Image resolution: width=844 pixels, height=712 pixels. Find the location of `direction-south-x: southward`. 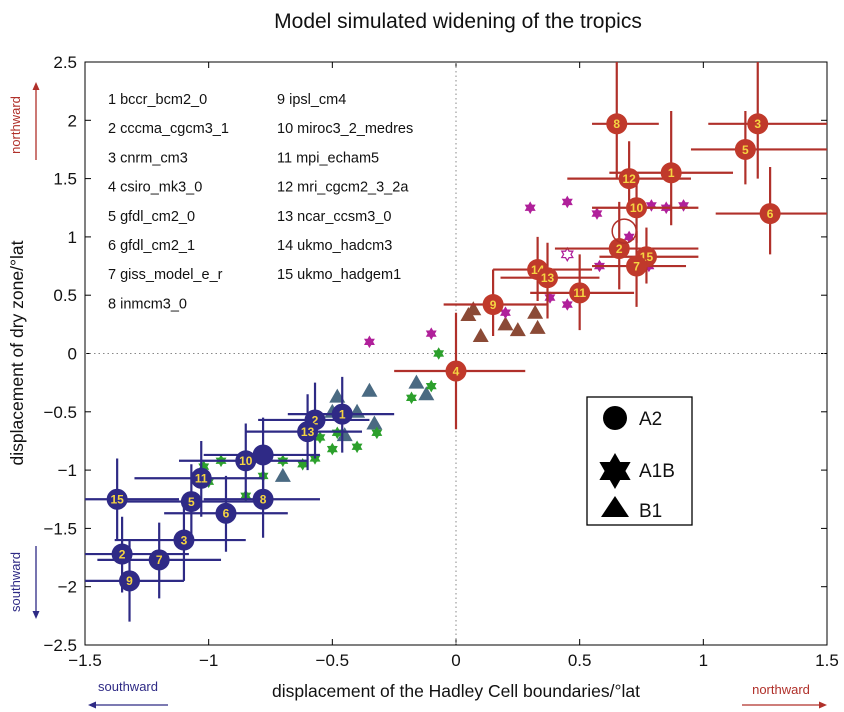

direction-south-x: southward is located at coordinates (128, 694).